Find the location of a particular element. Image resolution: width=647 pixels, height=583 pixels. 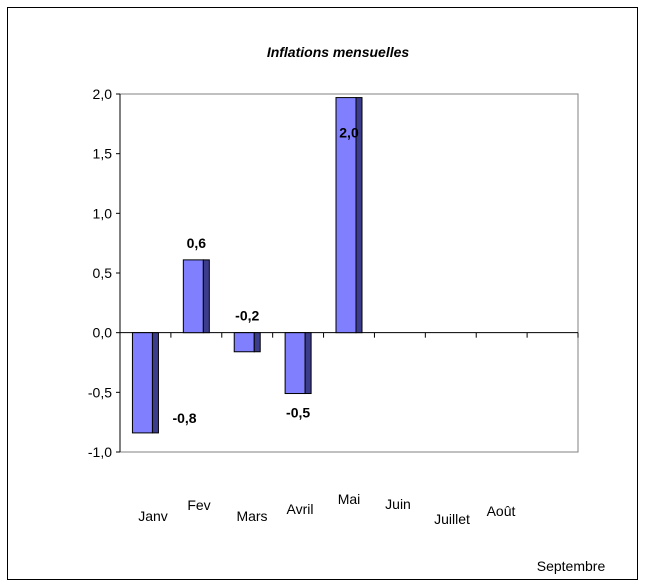

x-tick-label: Fev is located at coordinates (198, 505).